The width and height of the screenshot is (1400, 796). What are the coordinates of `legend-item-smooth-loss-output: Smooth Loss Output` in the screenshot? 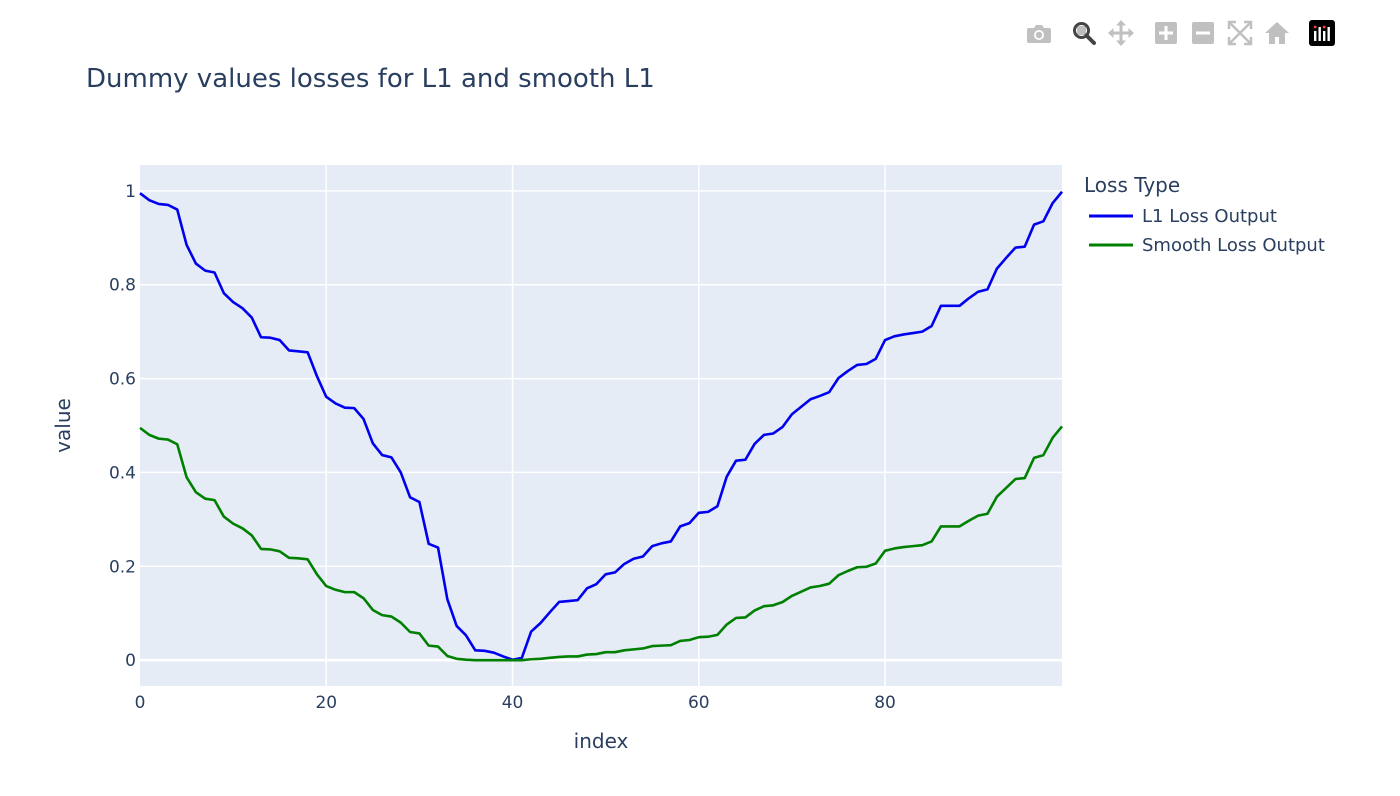 It's located at (1207, 245).